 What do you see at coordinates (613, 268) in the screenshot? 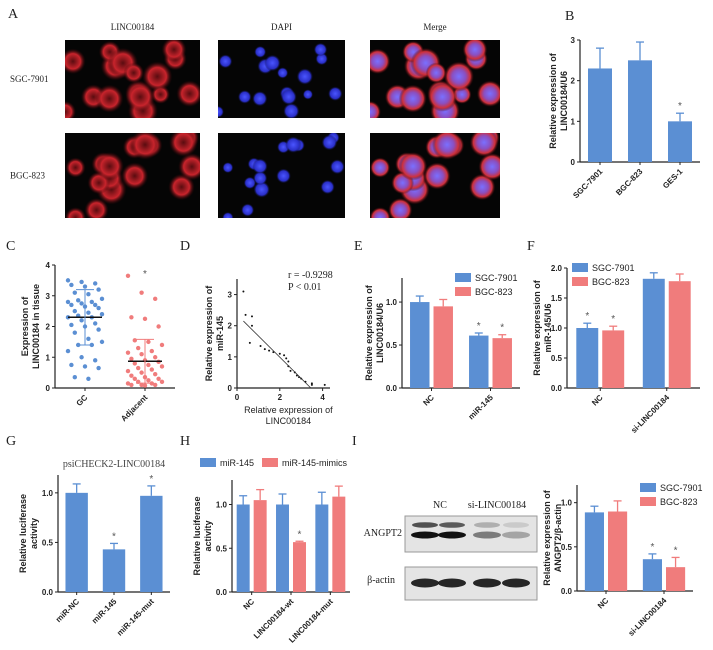
I see `legend-label: SGC-7901` at bounding box center [613, 268].